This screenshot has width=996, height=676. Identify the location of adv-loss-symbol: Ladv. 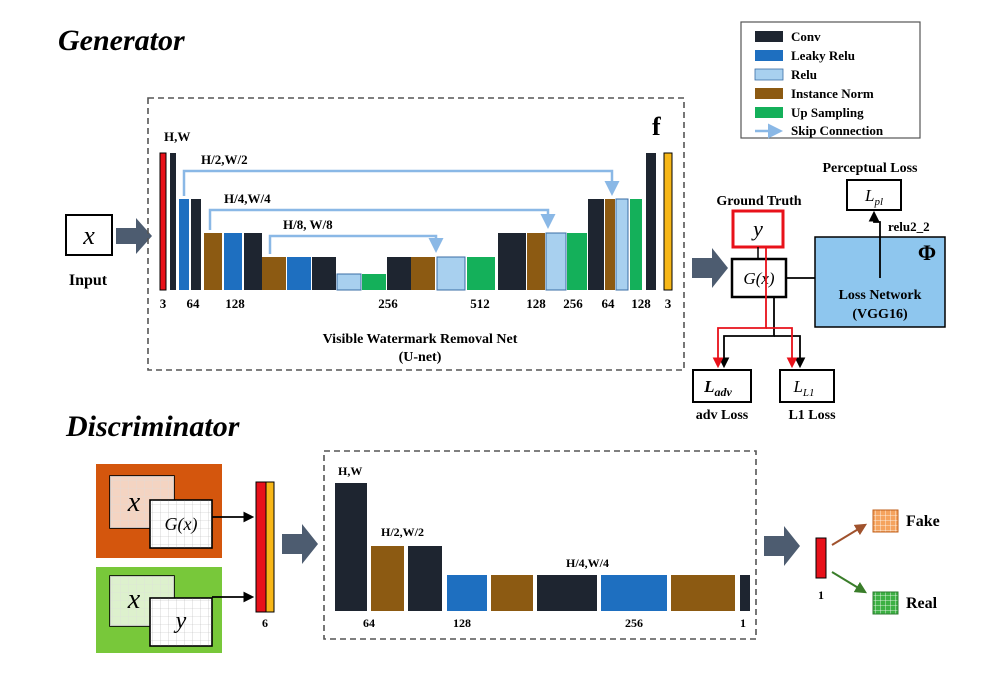
(717, 388).